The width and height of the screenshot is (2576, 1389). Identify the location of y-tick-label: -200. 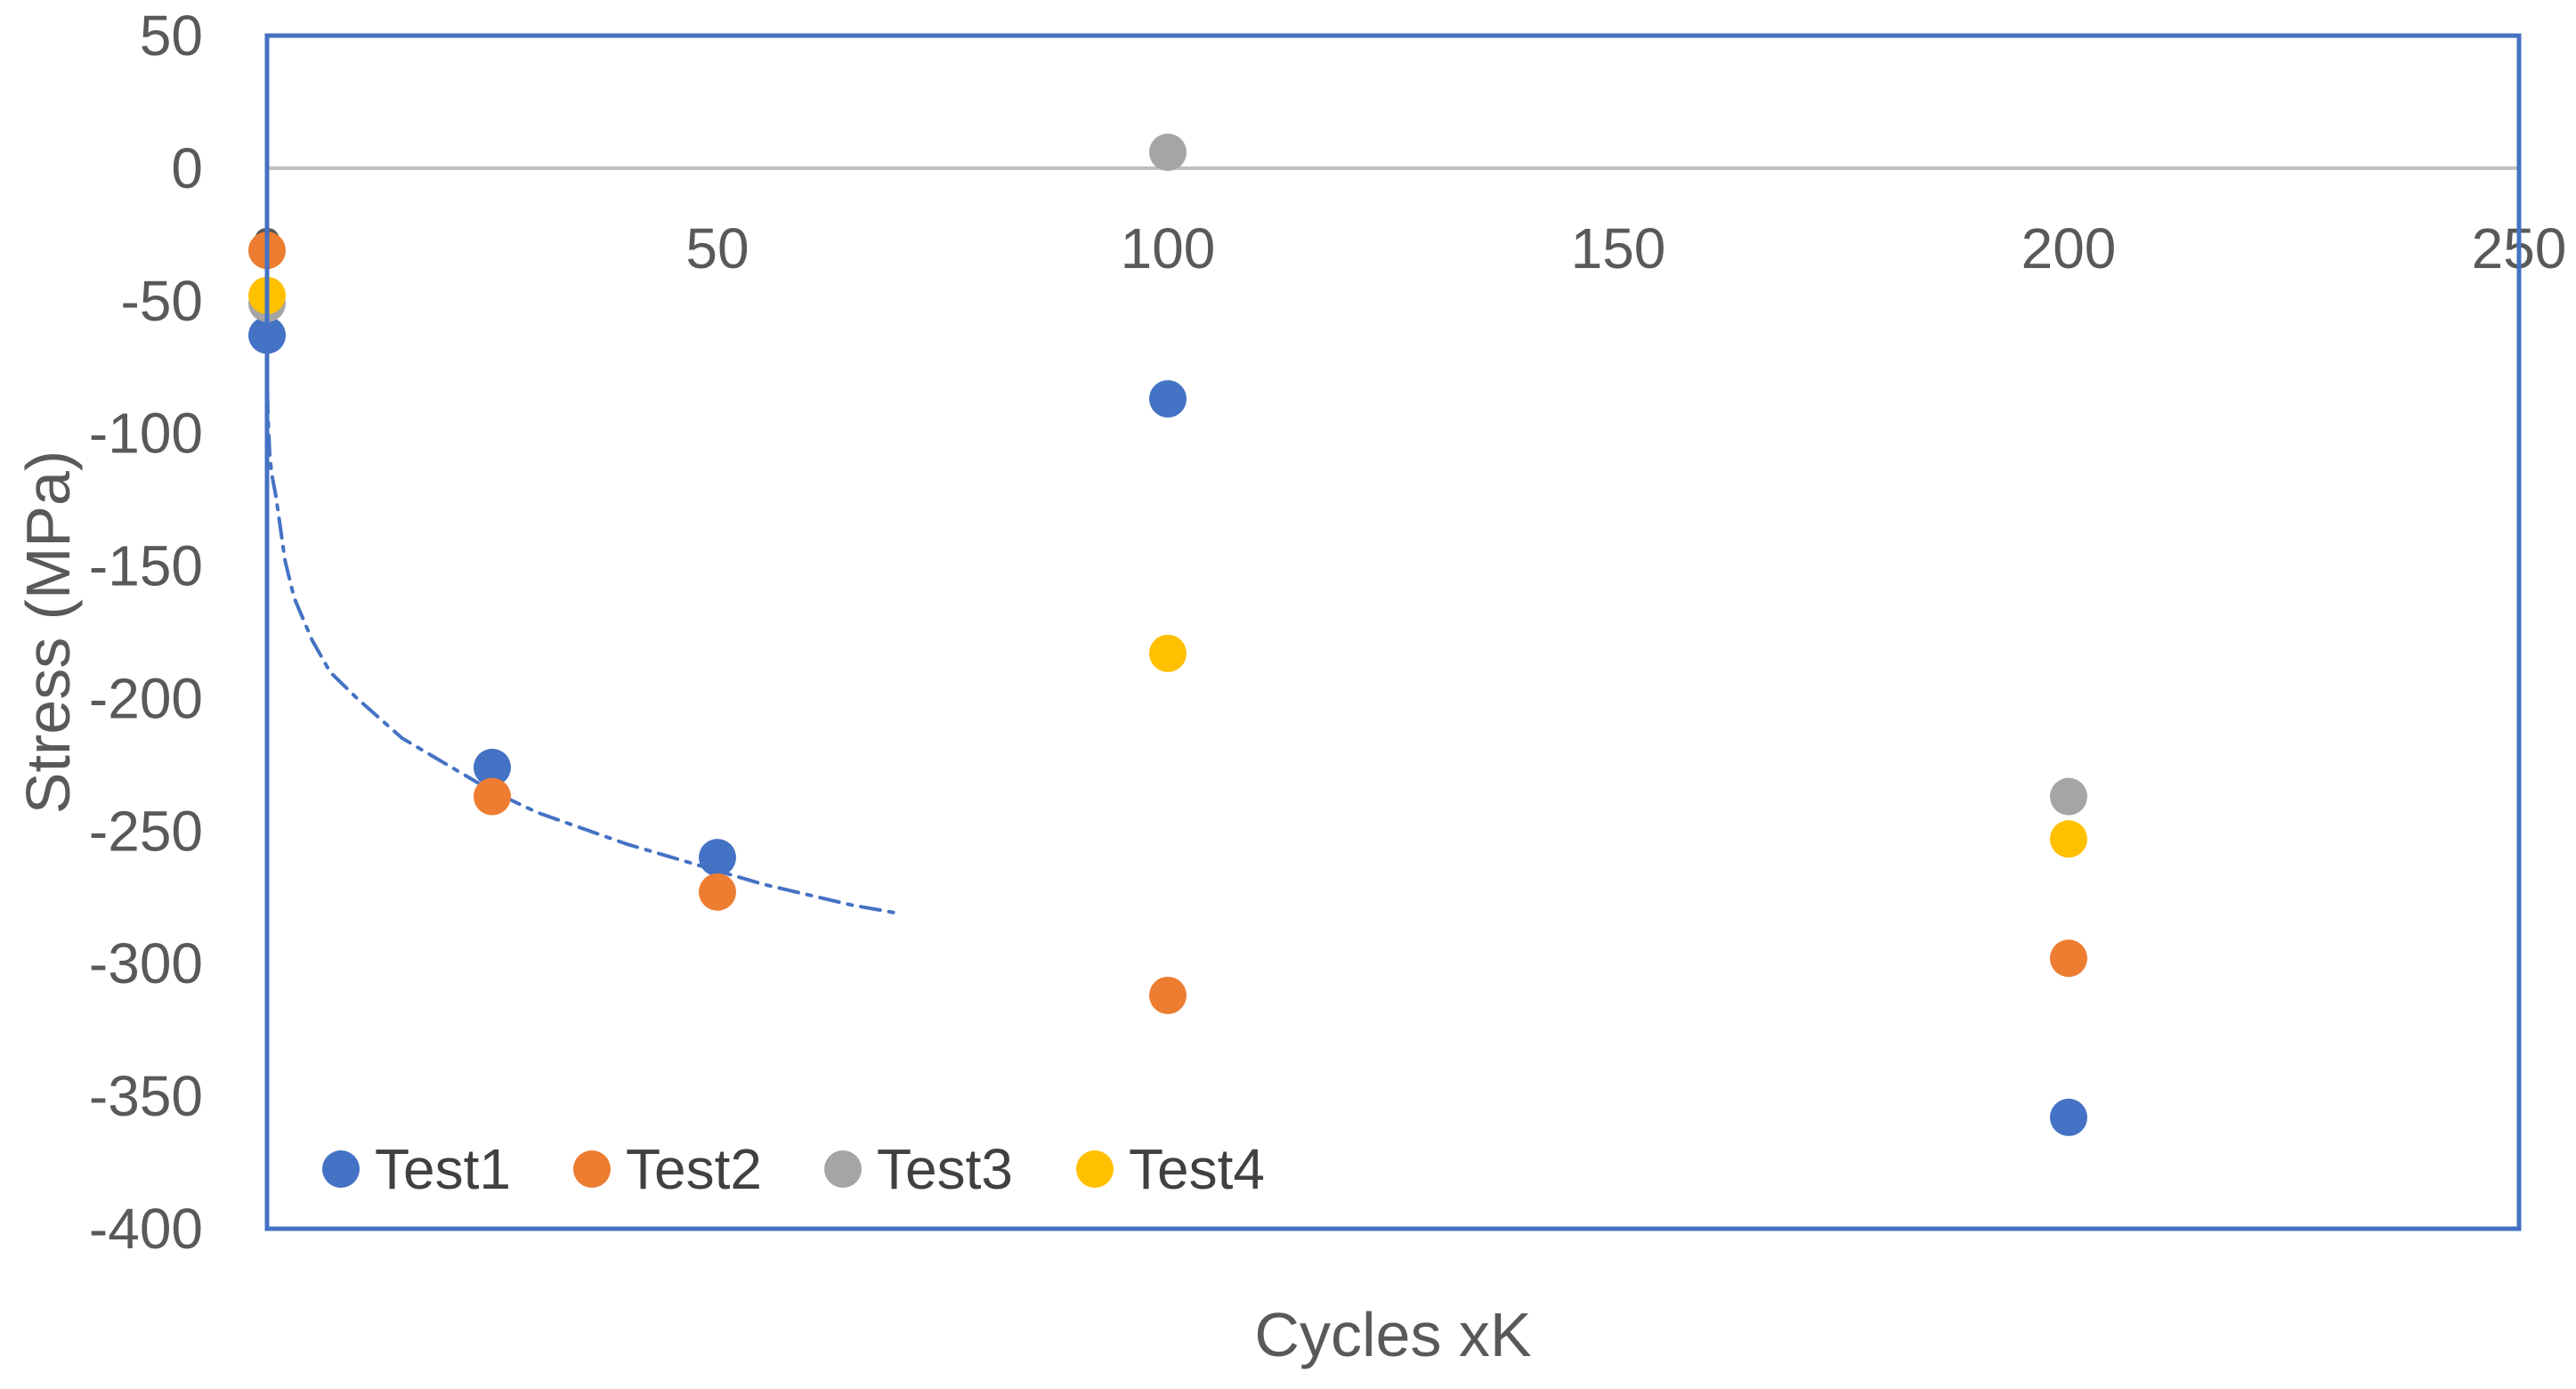
(146, 698).